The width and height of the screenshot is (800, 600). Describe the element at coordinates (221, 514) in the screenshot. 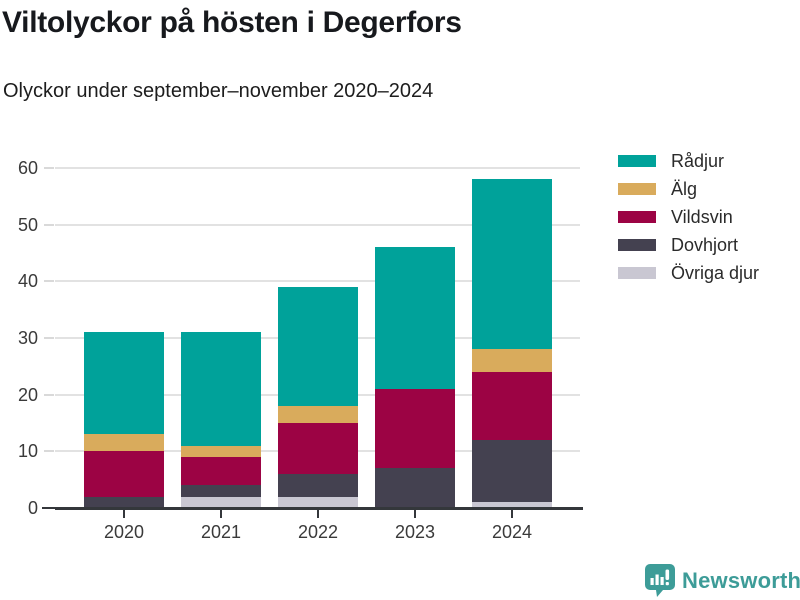

I see `x-axis-tick-2021` at that location.